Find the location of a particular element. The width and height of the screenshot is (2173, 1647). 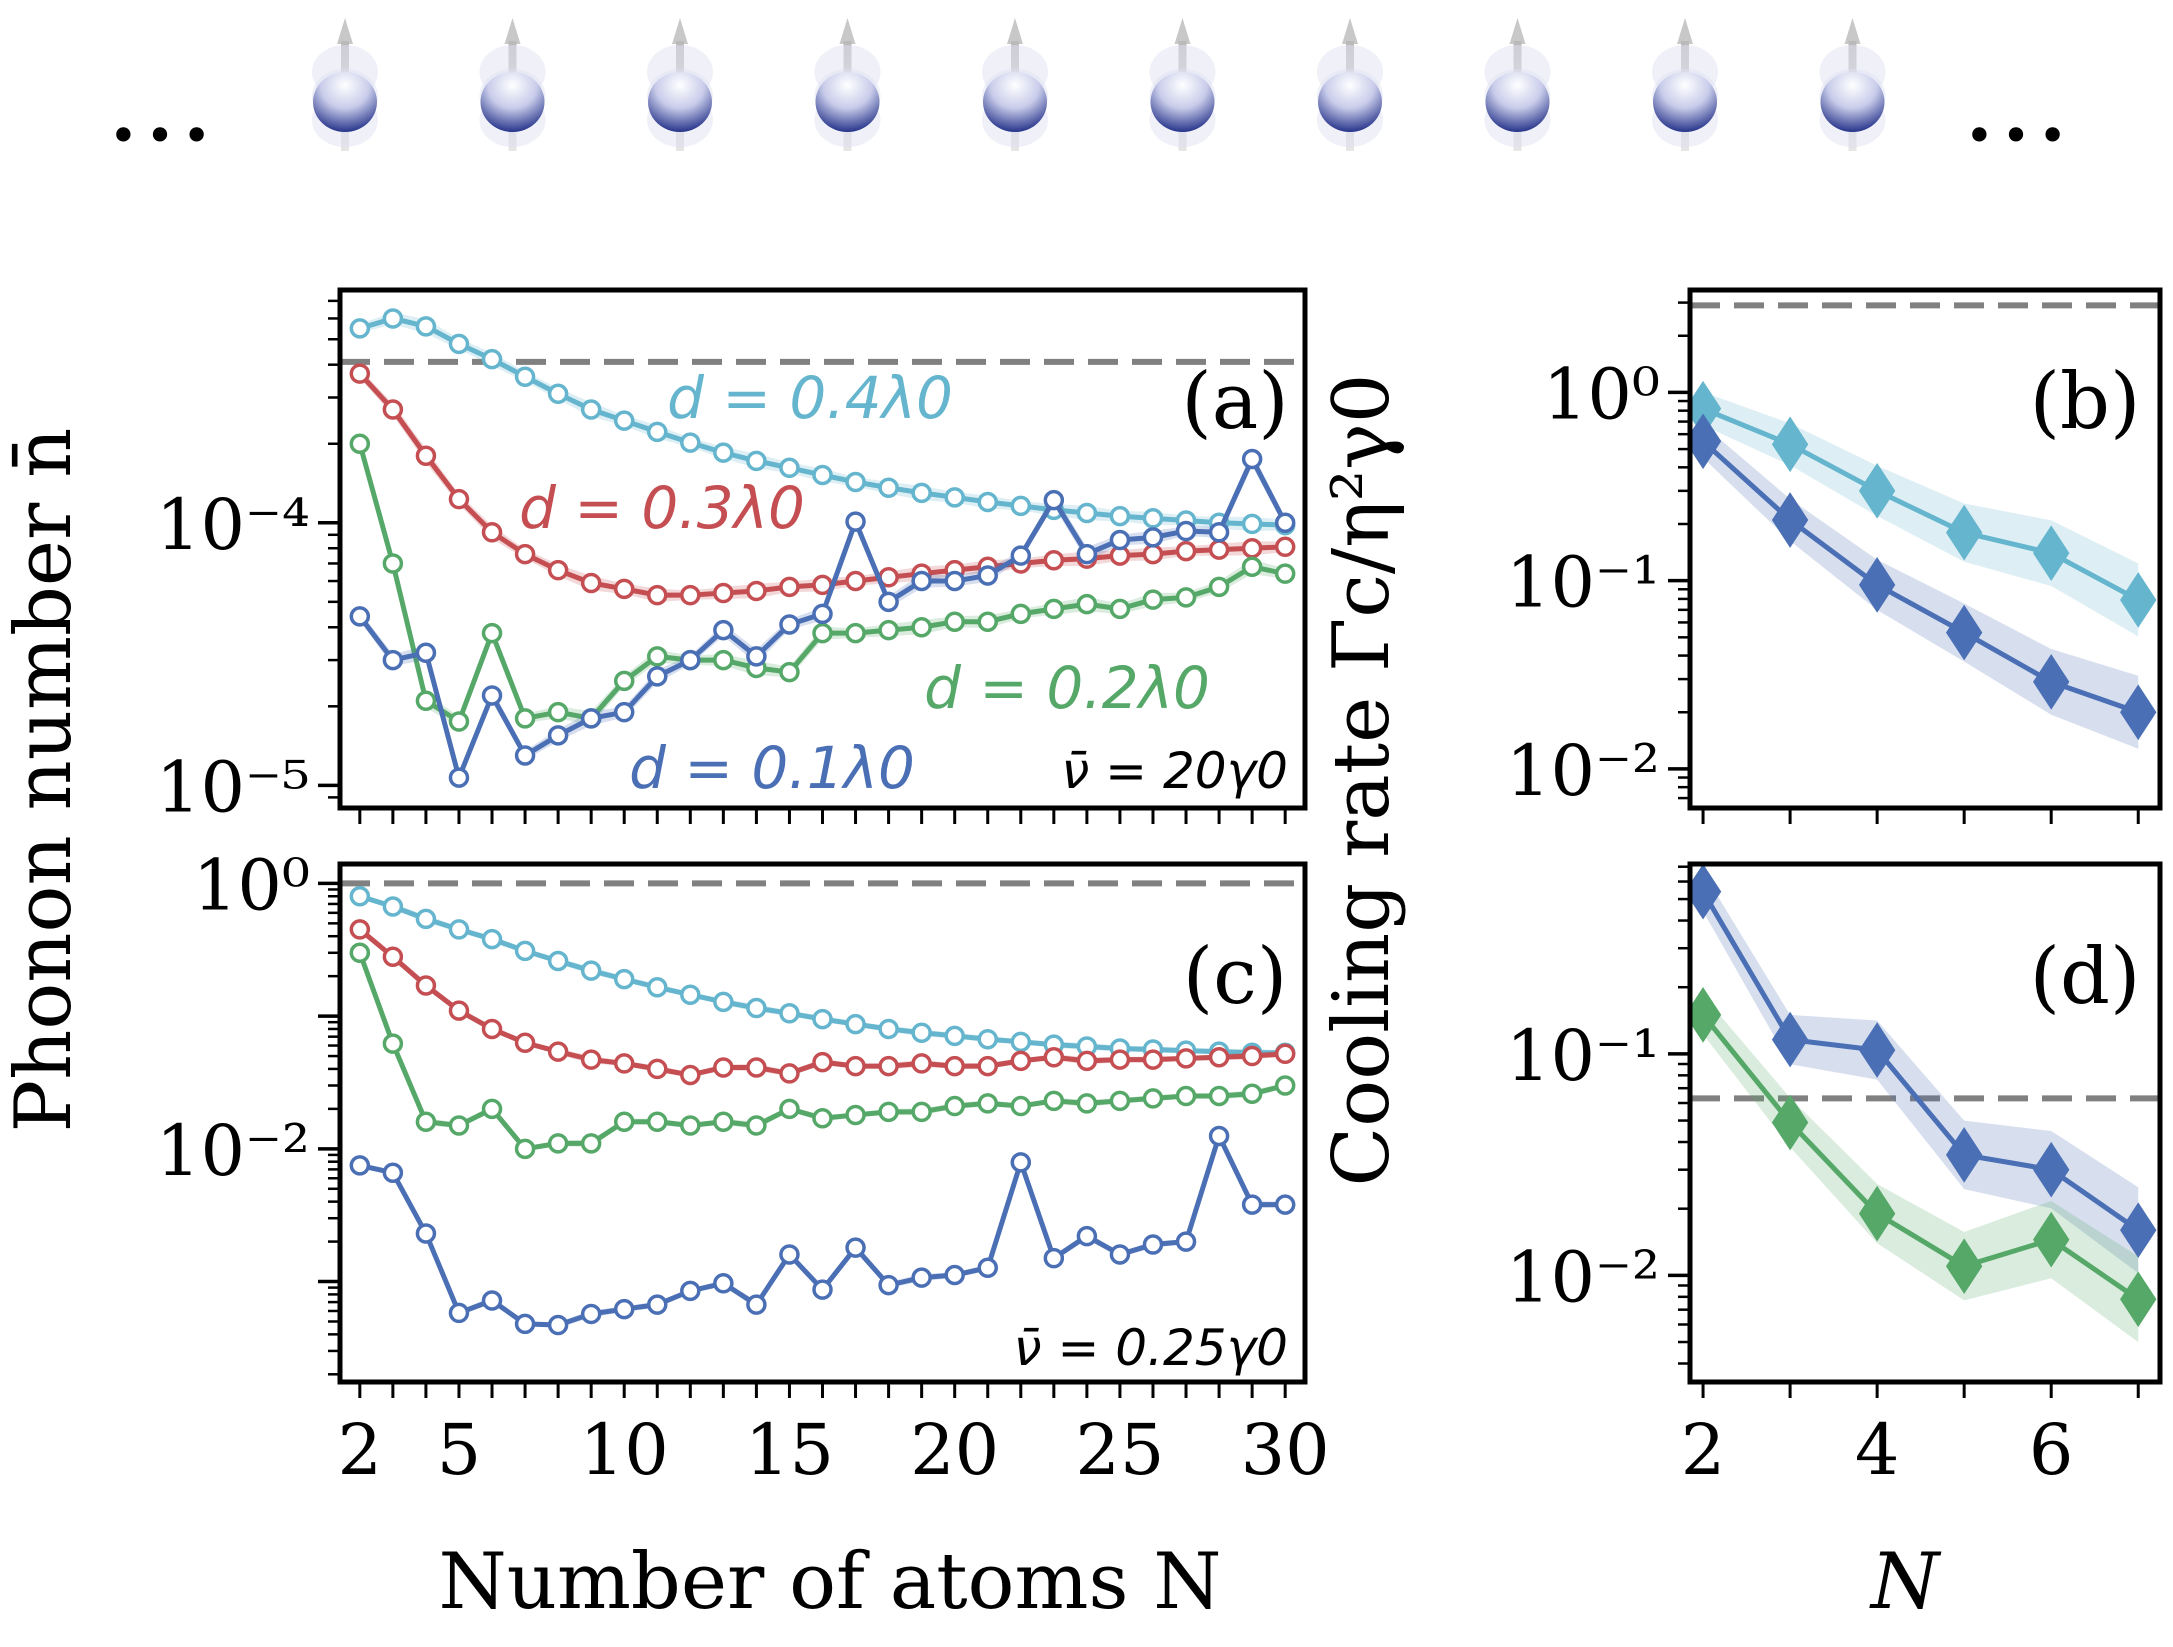

series-d01 is located at coordinates (1923, 1069).